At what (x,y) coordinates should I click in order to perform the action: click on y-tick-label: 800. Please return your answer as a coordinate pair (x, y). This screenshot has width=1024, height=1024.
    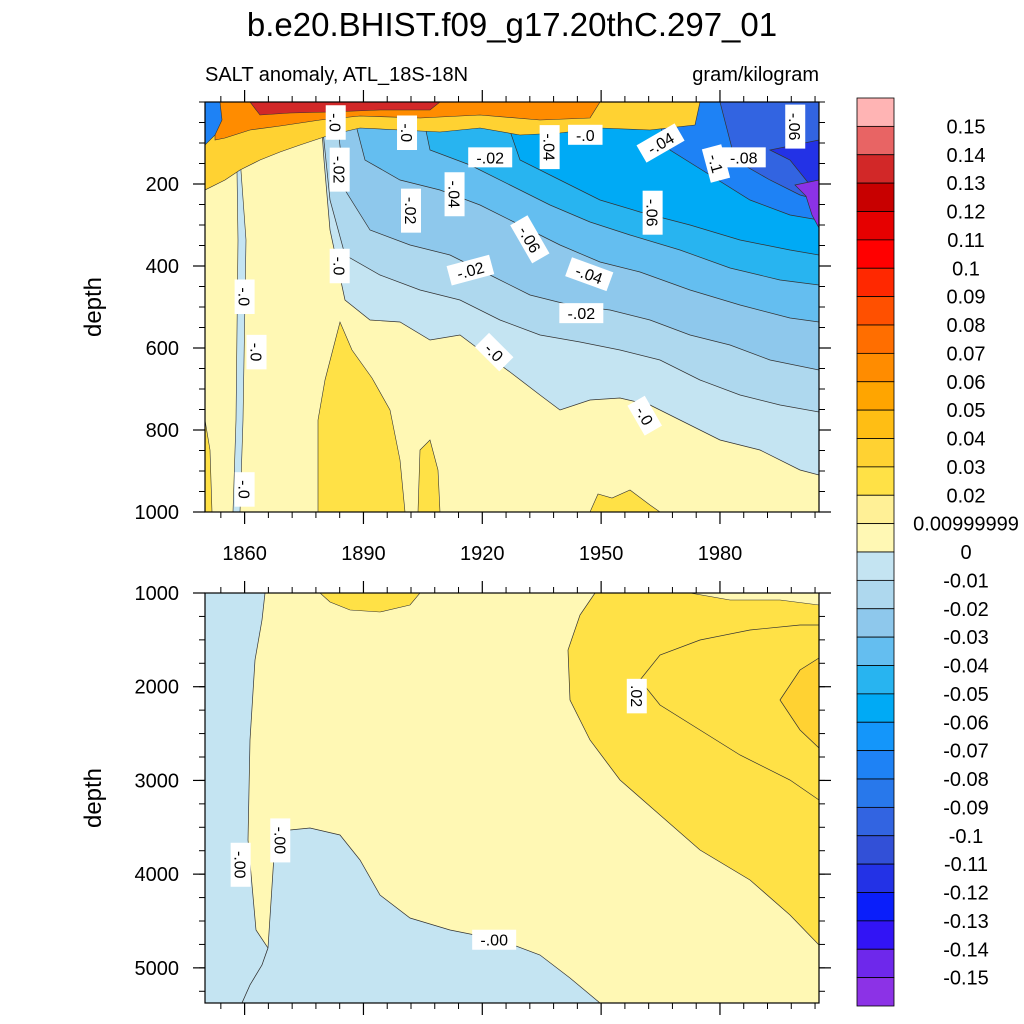
    Looking at the image, I should click on (162, 431).